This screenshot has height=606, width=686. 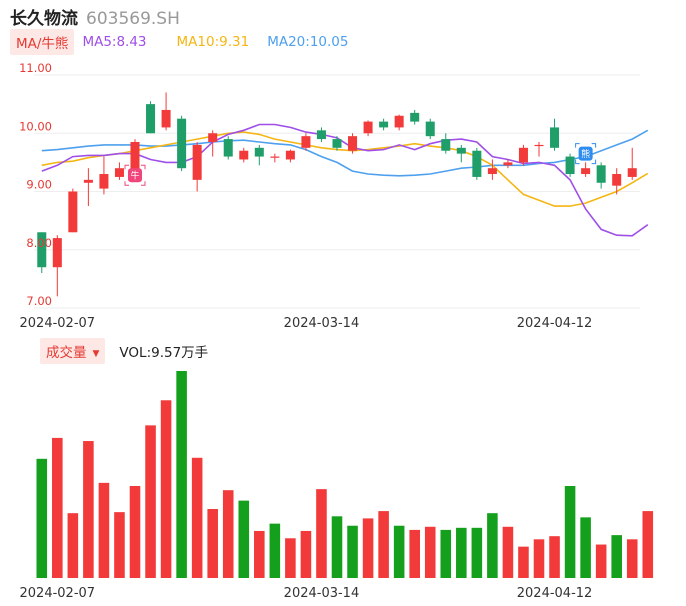 I want to click on bull-marker-icon: 牛, so click(x=135, y=175).